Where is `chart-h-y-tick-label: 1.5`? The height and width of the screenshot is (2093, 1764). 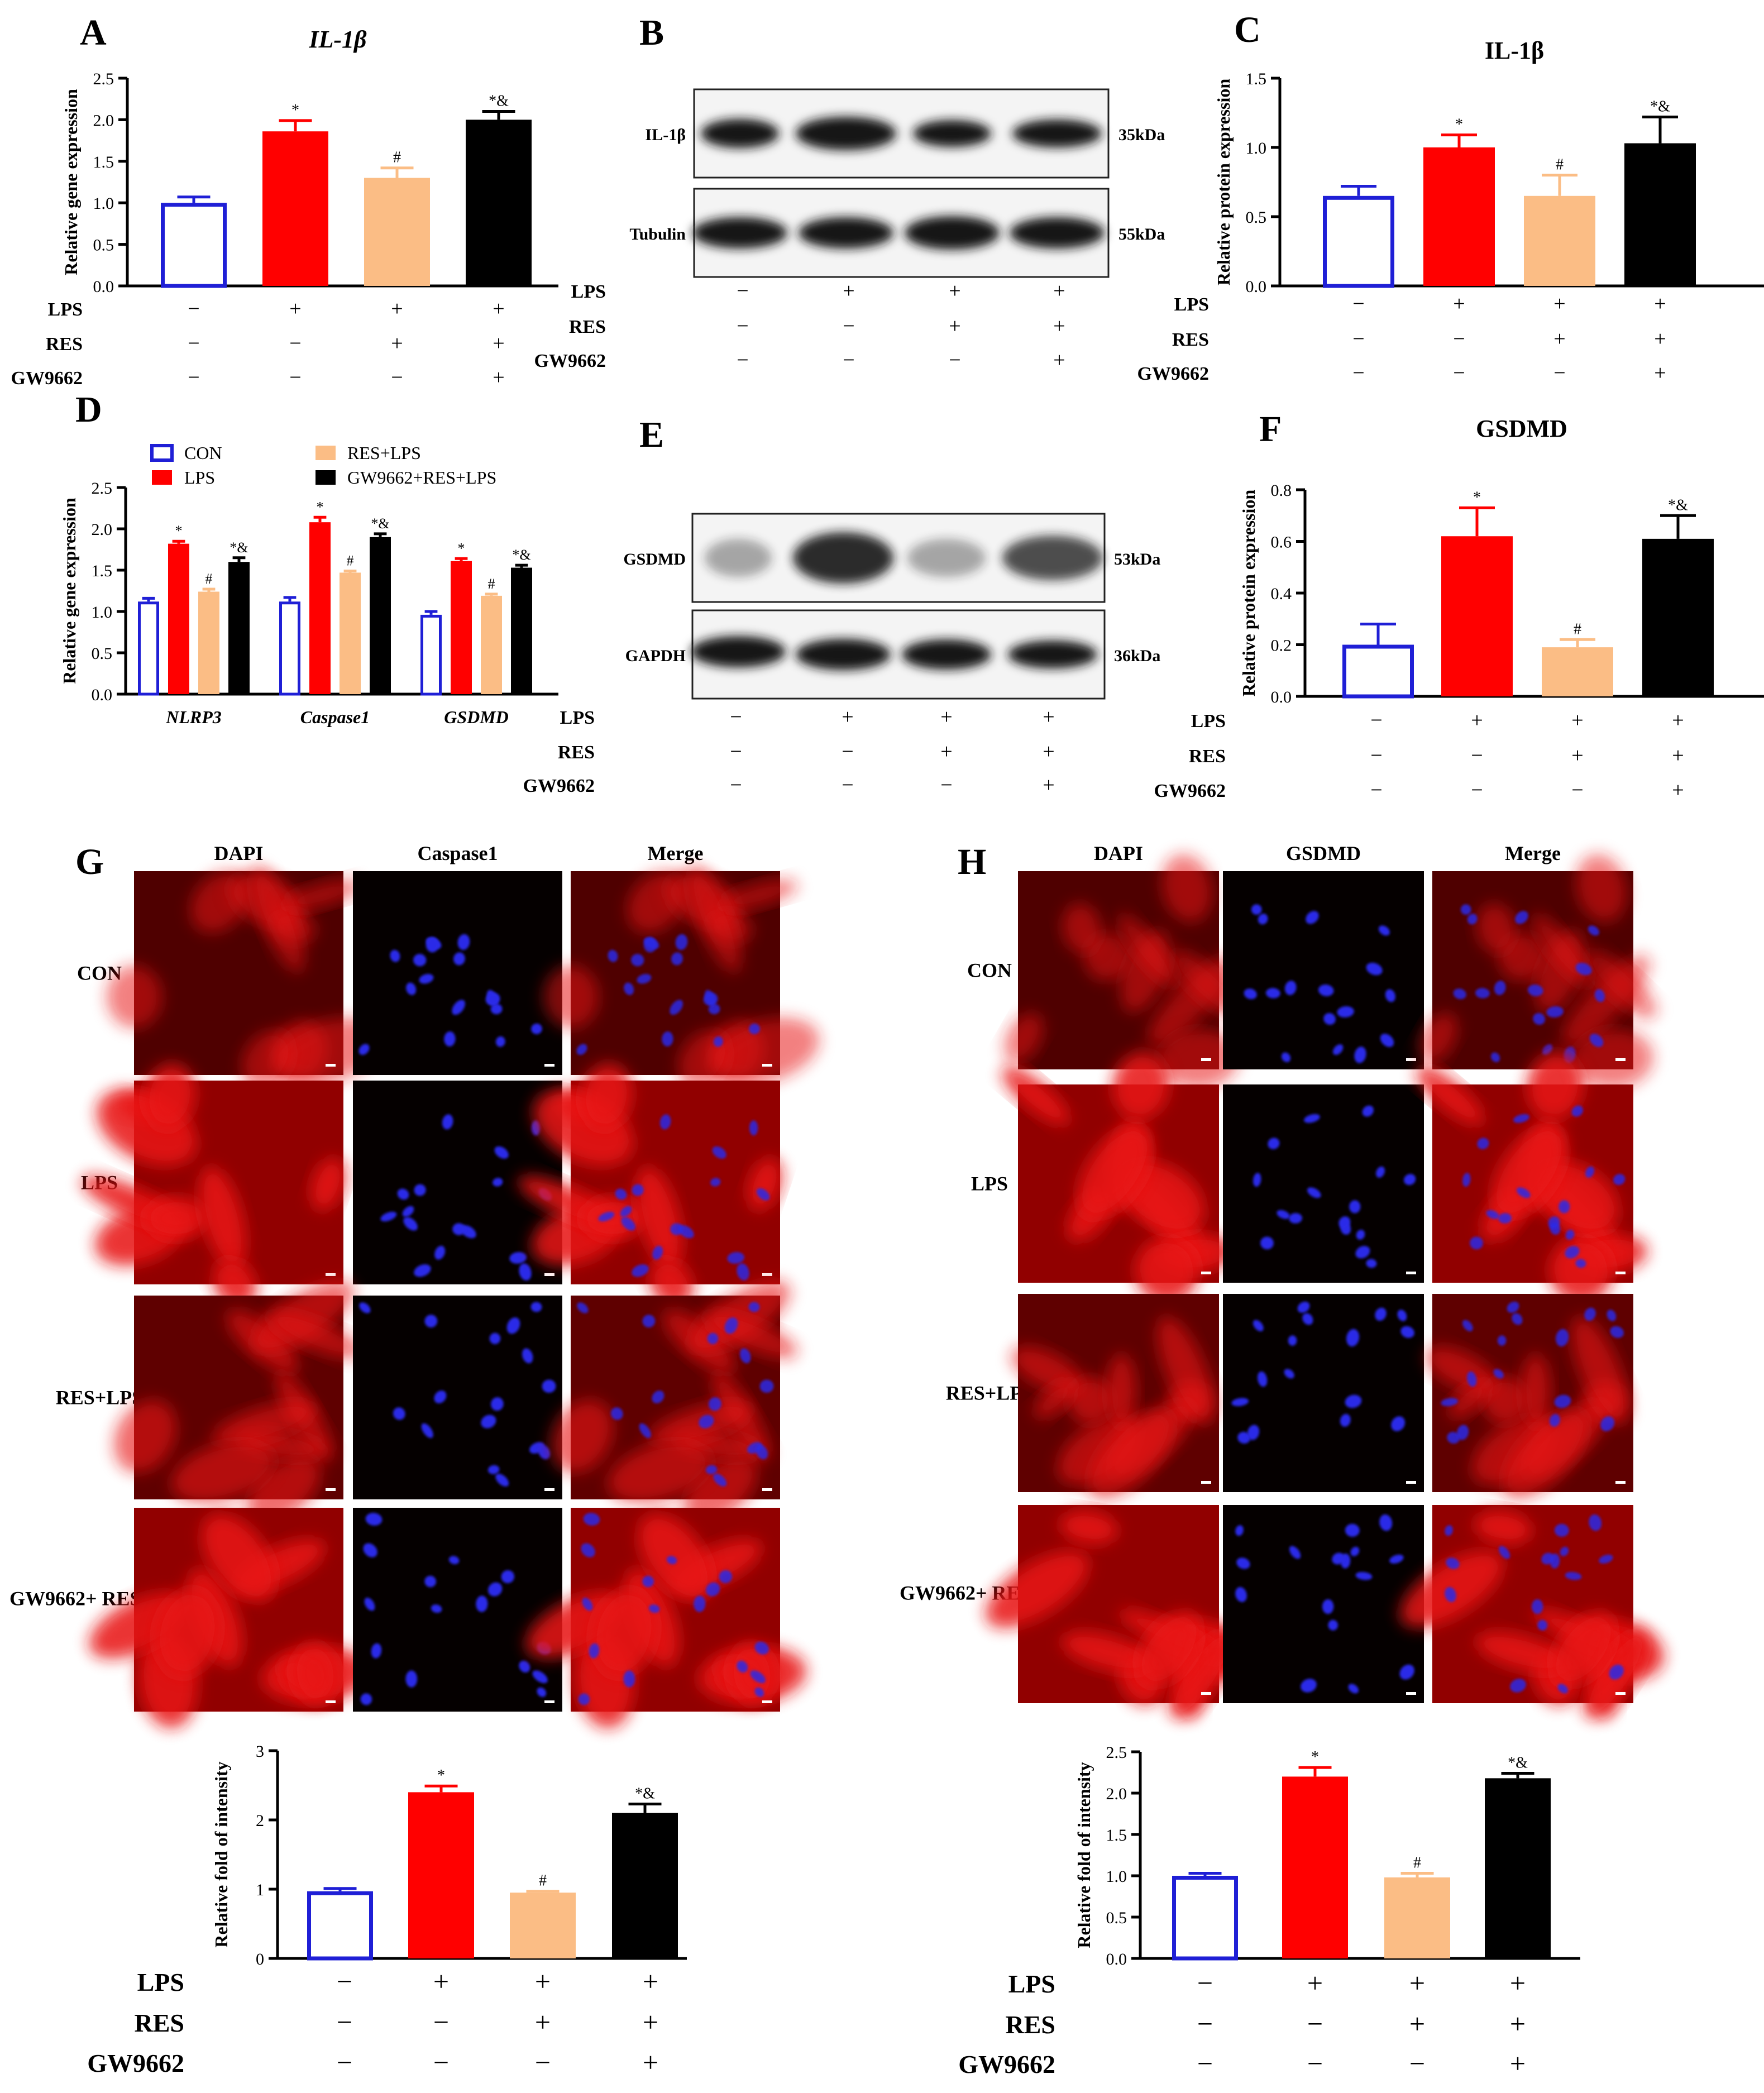
chart-h-y-tick-label: 1.5 is located at coordinates (1116, 1835).